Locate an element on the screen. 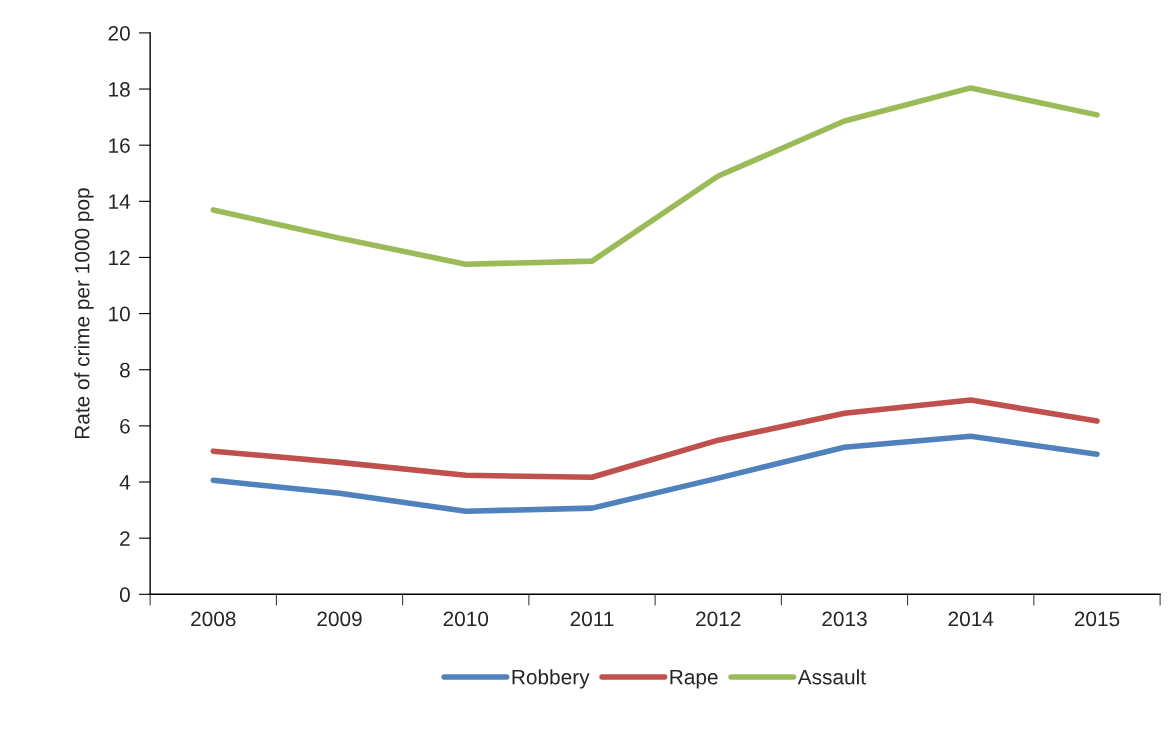  y-tick-label: 18 is located at coordinates (119, 89).